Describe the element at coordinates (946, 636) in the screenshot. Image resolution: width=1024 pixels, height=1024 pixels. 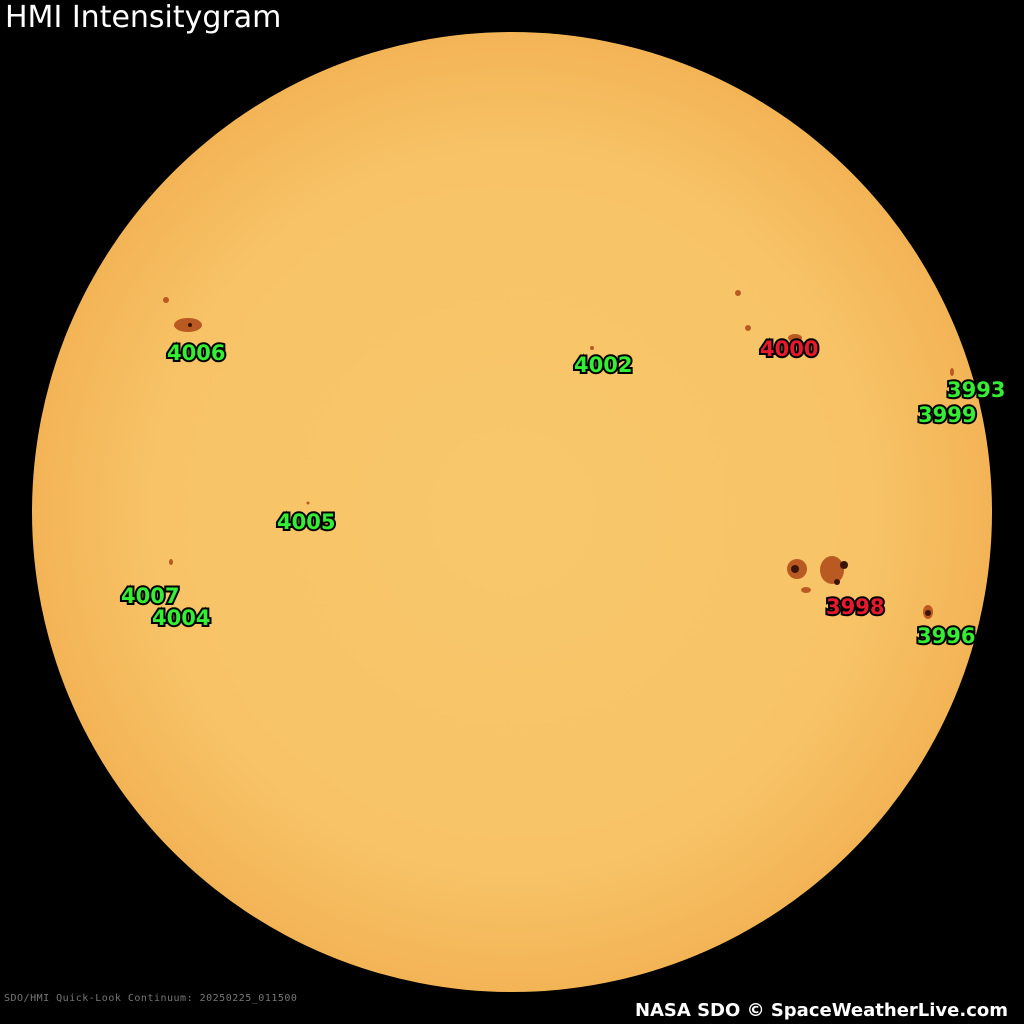
I see `region-label-3996: 3996` at that location.